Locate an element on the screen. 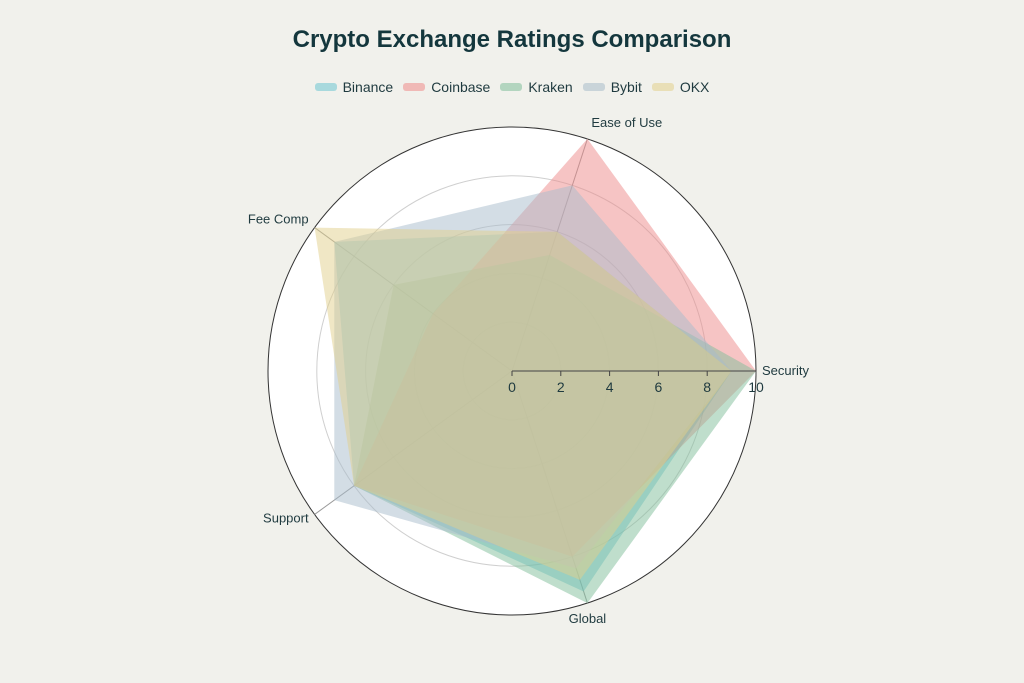  radial-tick-label: 8 is located at coordinates (707, 387).